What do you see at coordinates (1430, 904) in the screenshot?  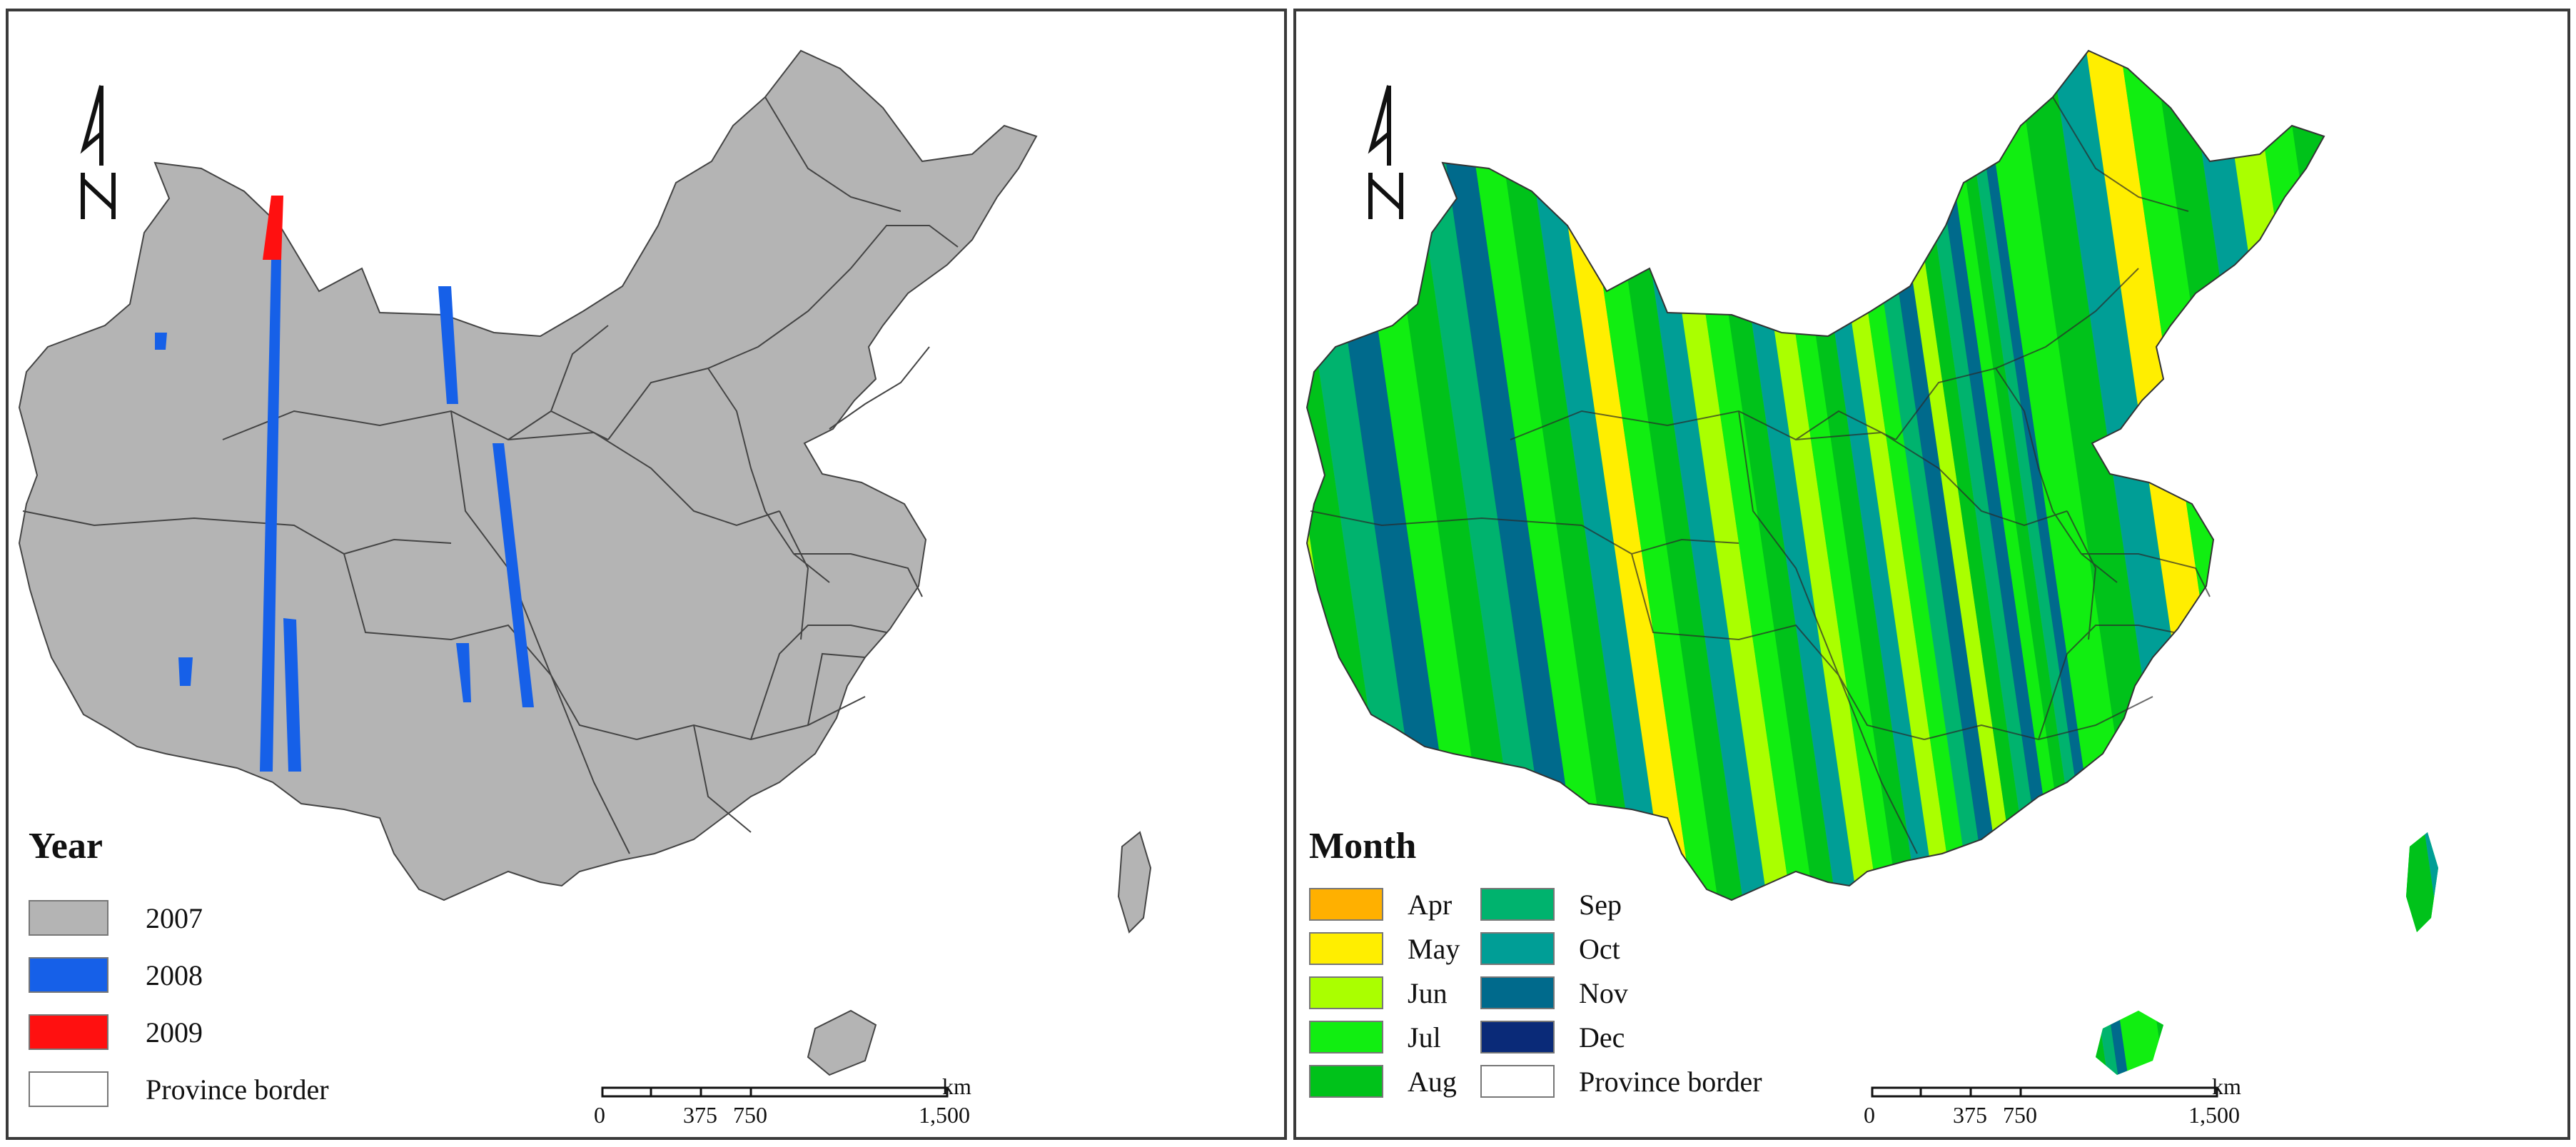 I see `legend-label: Apr` at bounding box center [1430, 904].